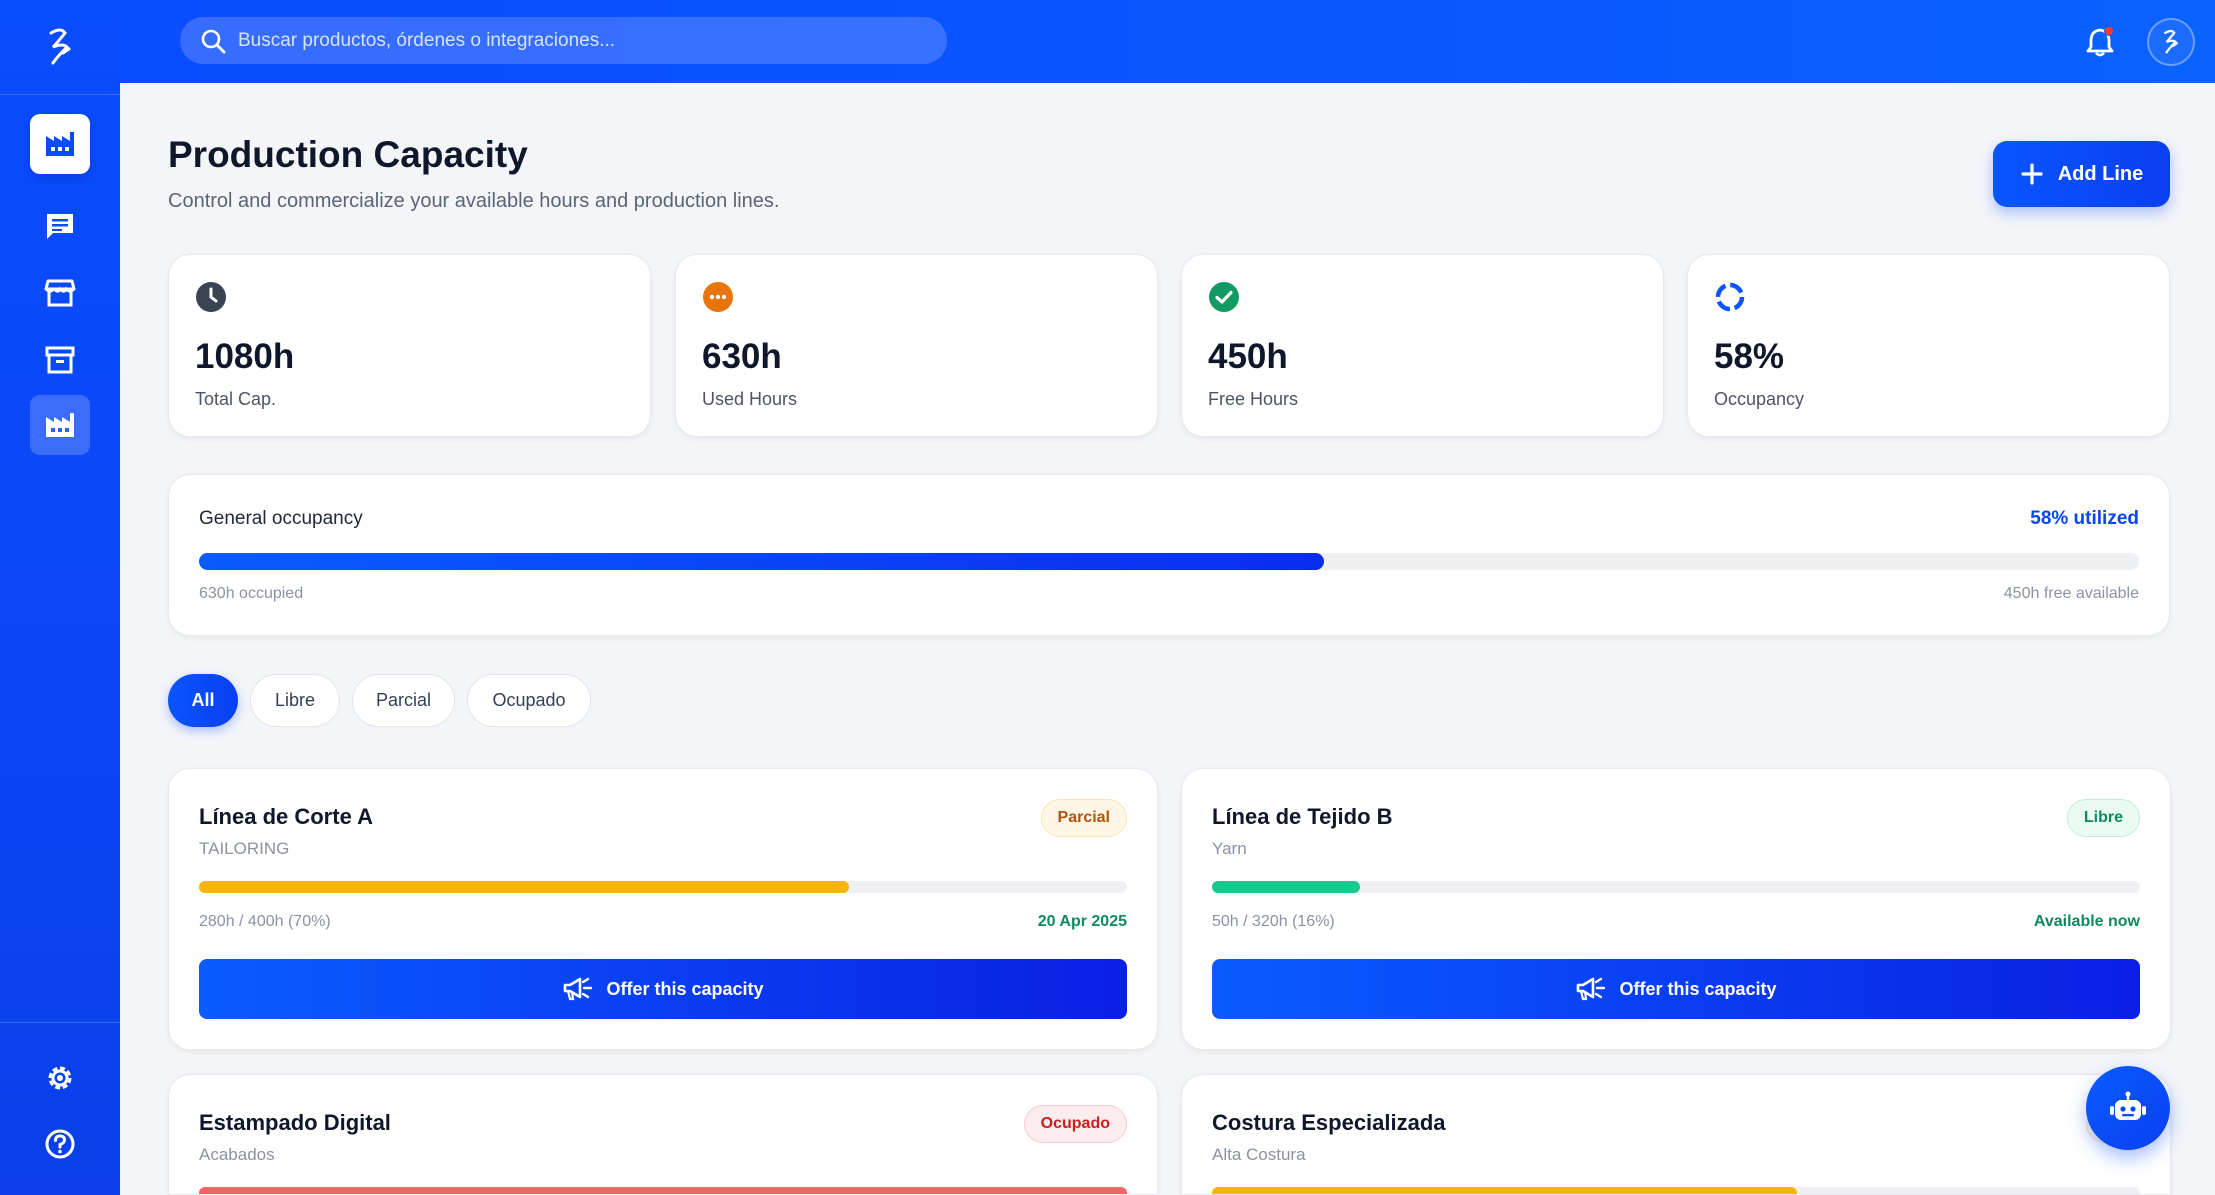  Describe the element at coordinates (286, 816) in the screenshot. I see `line-name: Línea de Corte A` at that location.